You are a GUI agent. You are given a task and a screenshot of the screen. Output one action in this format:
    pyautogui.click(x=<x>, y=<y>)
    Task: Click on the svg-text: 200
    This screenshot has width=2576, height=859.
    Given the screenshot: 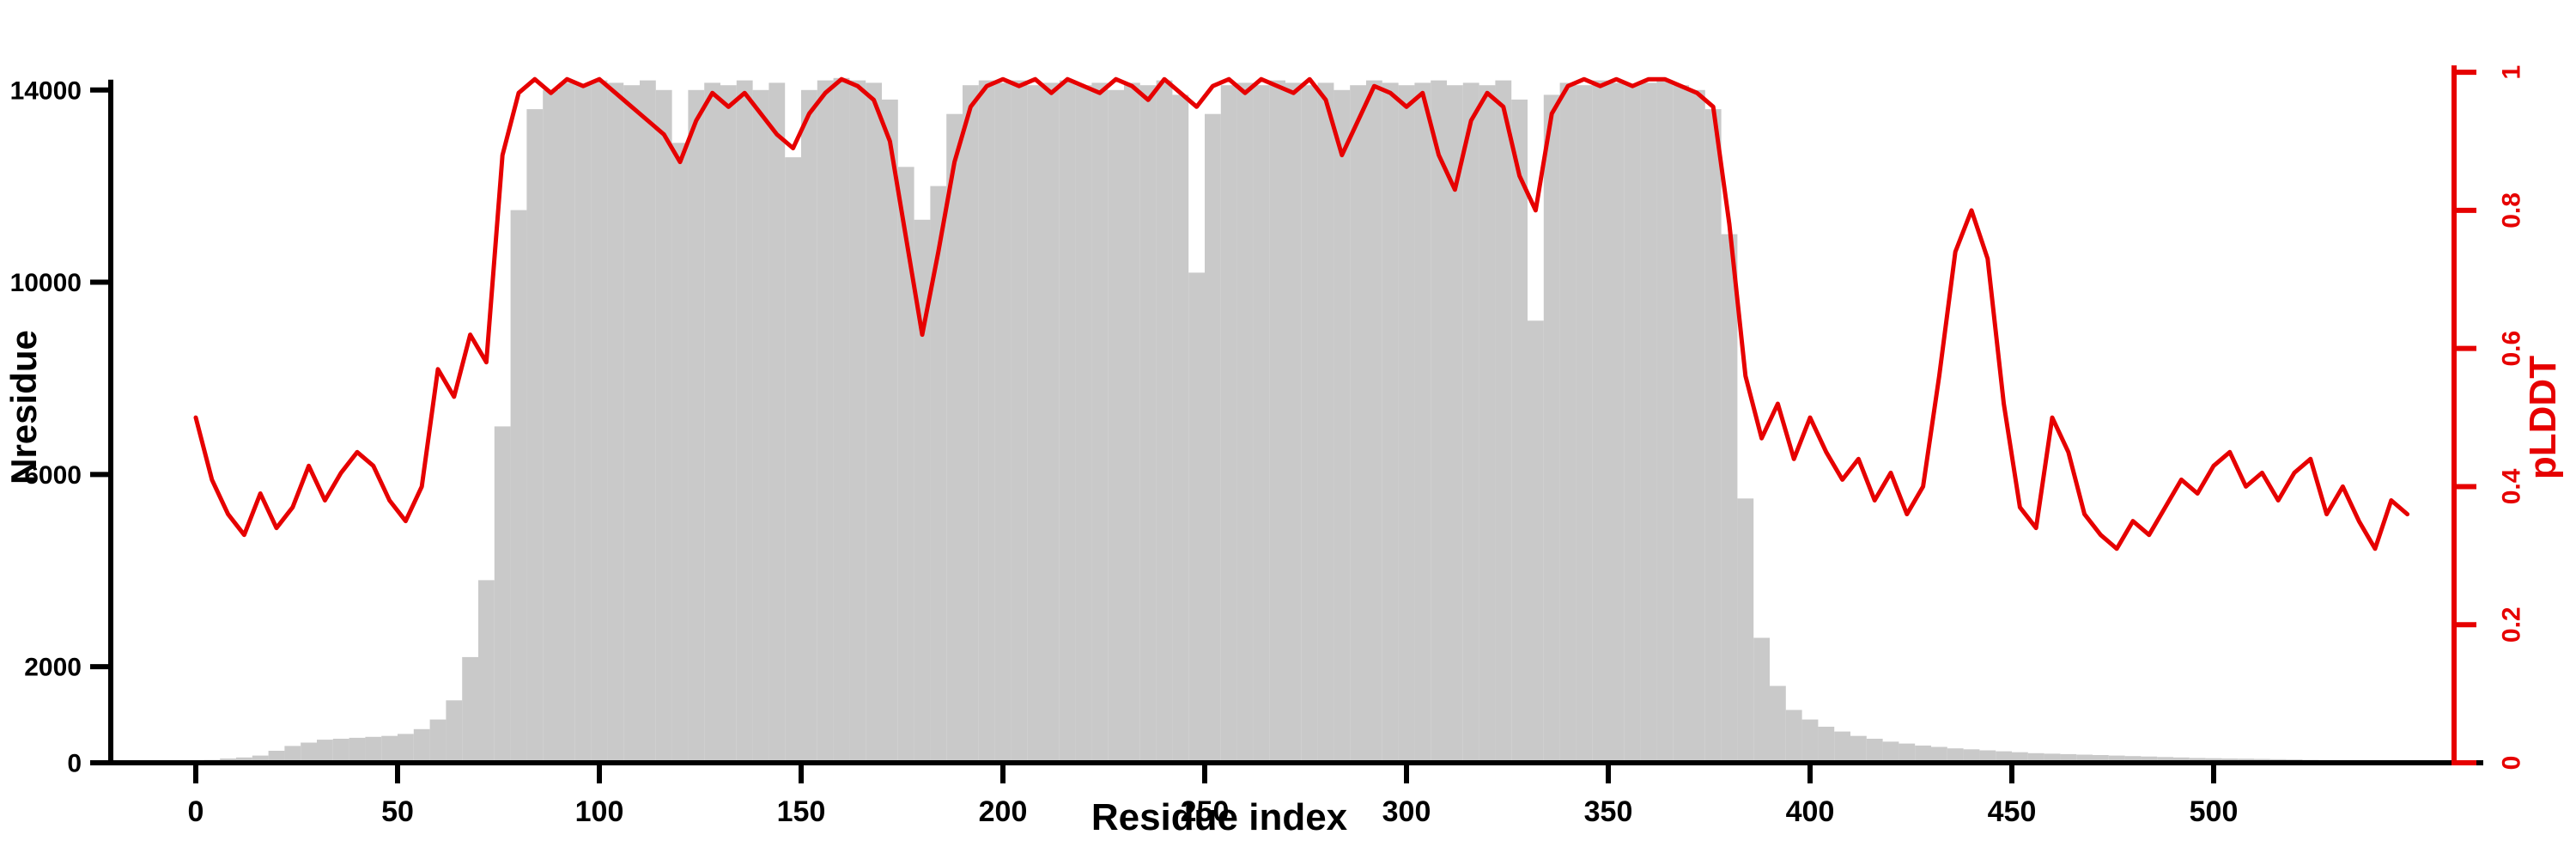 What is the action you would take?
    pyautogui.click(x=1003, y=811)
    